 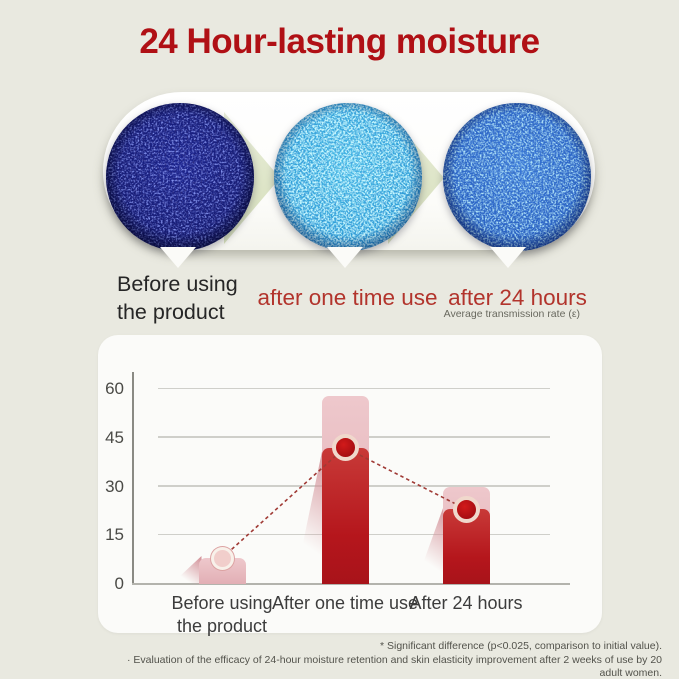 What do you see at coordinates (180, 177) in the screenshot?
I see `microscope-image-before` at bounding box center [180, 177].